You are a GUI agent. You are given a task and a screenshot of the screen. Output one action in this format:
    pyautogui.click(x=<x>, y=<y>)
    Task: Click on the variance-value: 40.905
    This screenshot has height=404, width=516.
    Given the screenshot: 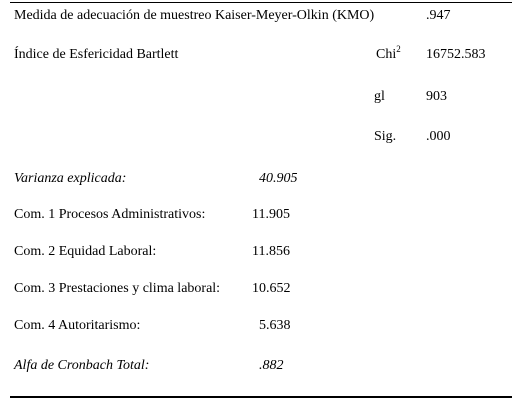 What is the action you would take?
    pyautogui.click(x=278, y=178)
    